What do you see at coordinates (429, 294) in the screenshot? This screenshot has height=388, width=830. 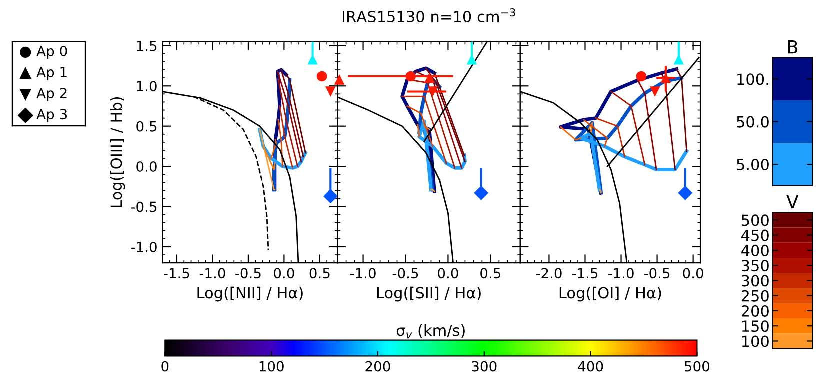 I see `x-axis-title: Log([SII] / Hα)` at bounding box center [429, 294].